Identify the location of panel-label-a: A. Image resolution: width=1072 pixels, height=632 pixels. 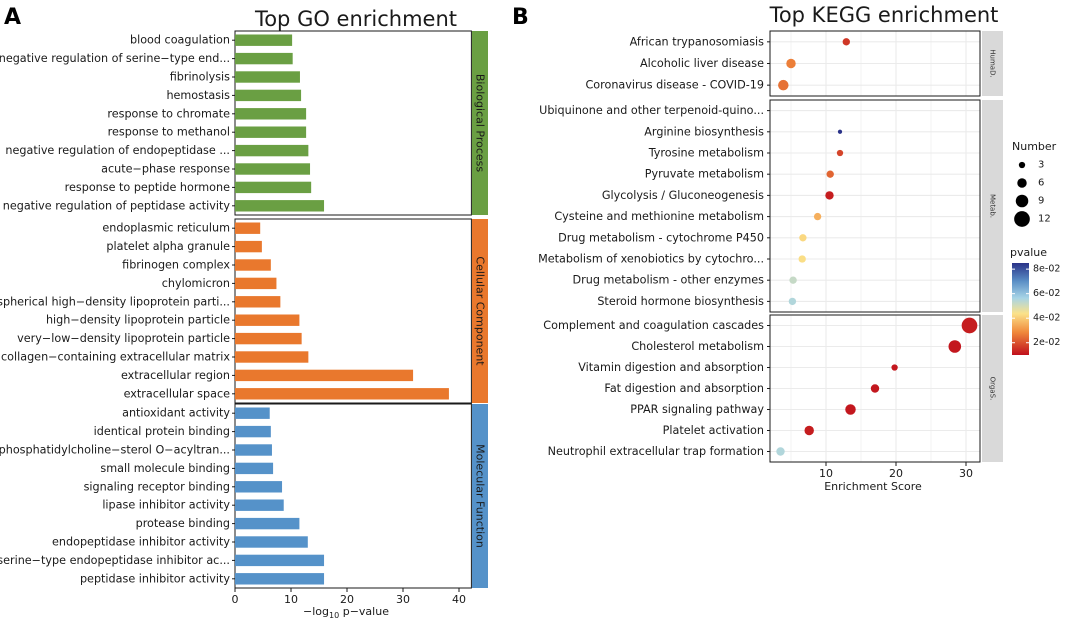
(12, 17).